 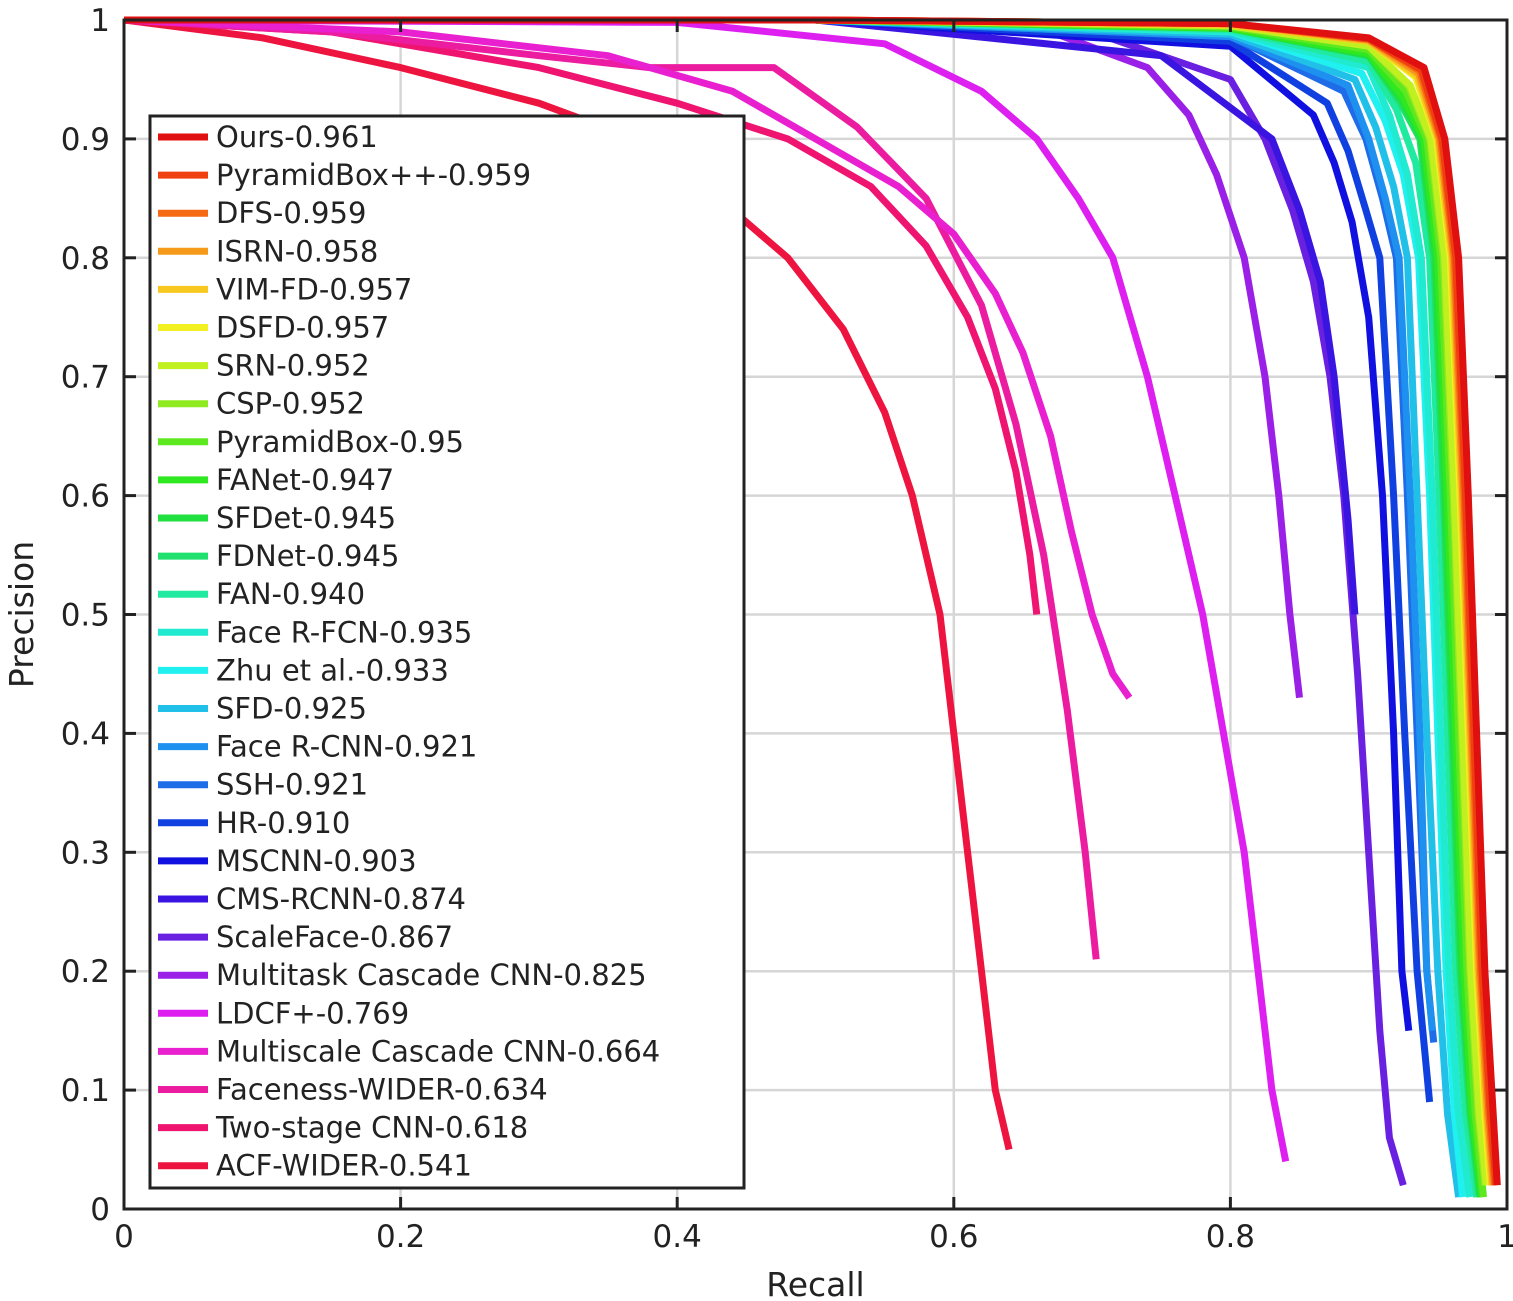 What do you see at coordinates (1230, 1237) in the screenshot?
I see `x-tick-label: 0.8` at bounding box center [1230, 1237].